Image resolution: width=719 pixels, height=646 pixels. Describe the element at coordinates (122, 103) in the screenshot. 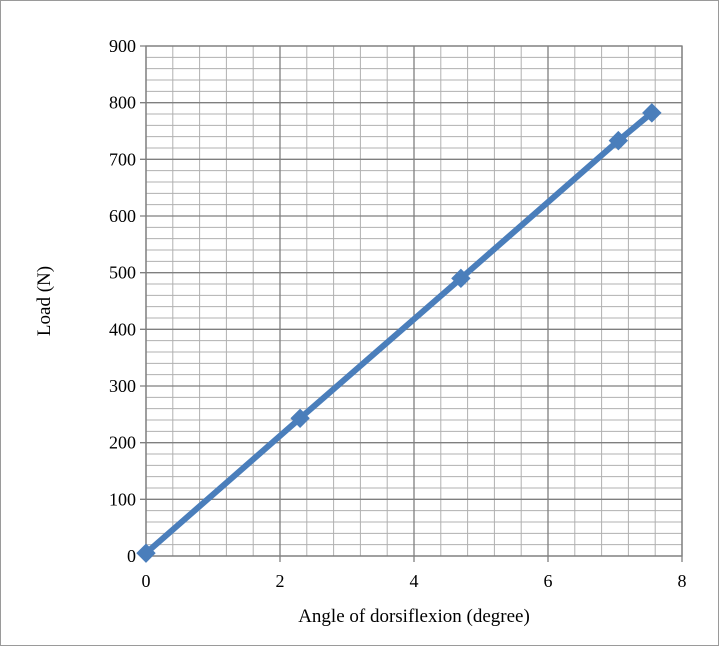

I see `y-tick-label: 800` at that location.